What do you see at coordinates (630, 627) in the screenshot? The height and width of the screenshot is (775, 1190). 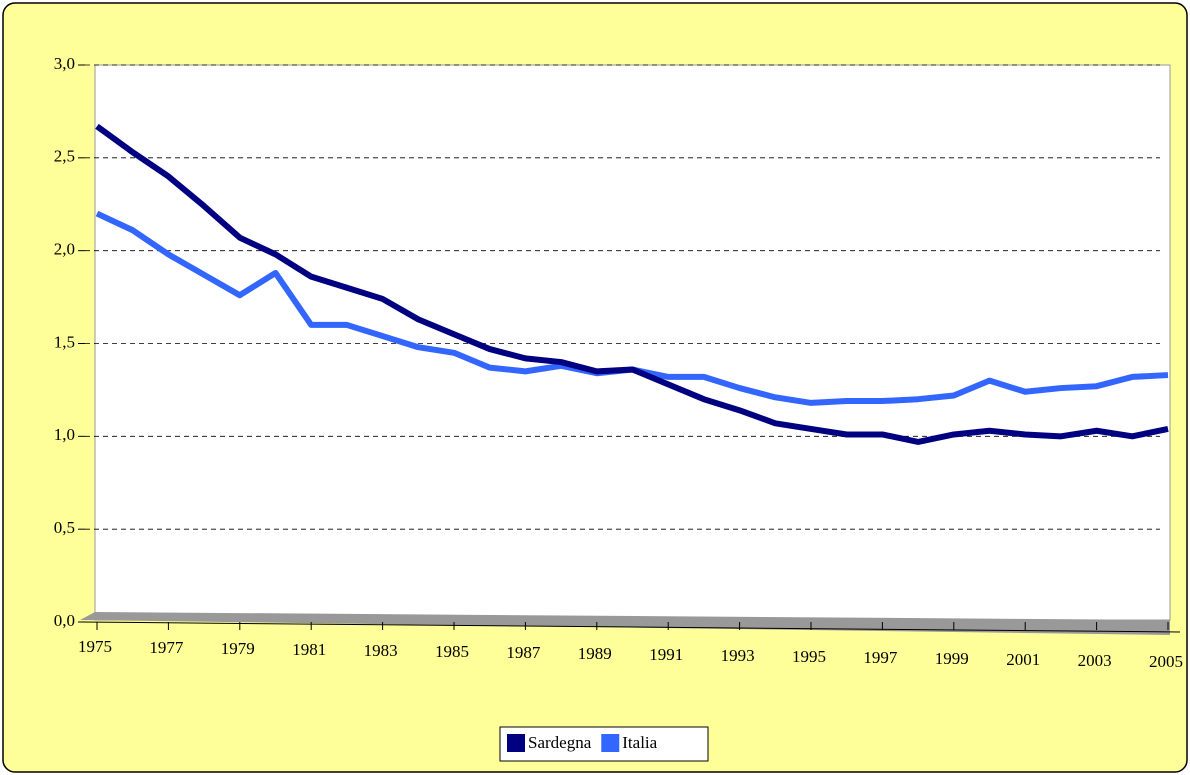 I see `x-axis` at bounding box center [630, 627].